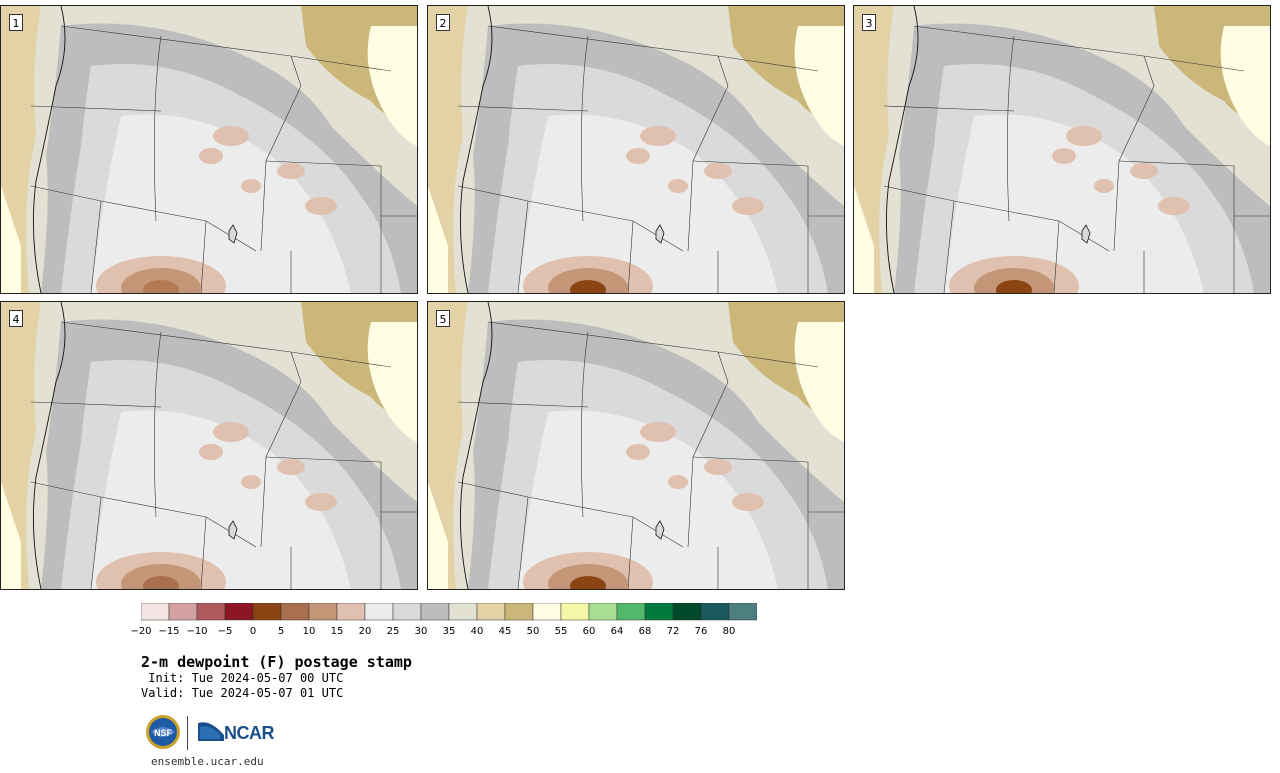  What do you see at coordinates (169, 631) in the screenshot?
I see `colorbar-tick-label: −15` at bounding box center [169, 631].